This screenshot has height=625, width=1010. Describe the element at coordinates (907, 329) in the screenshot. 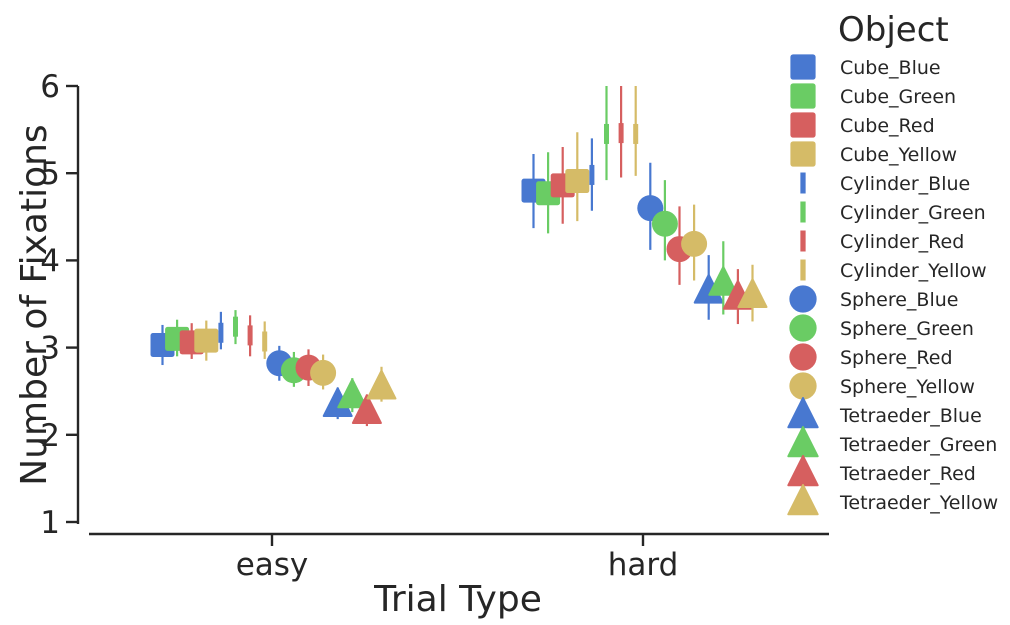

I see `legend-label: Sphere_Green` at that location.